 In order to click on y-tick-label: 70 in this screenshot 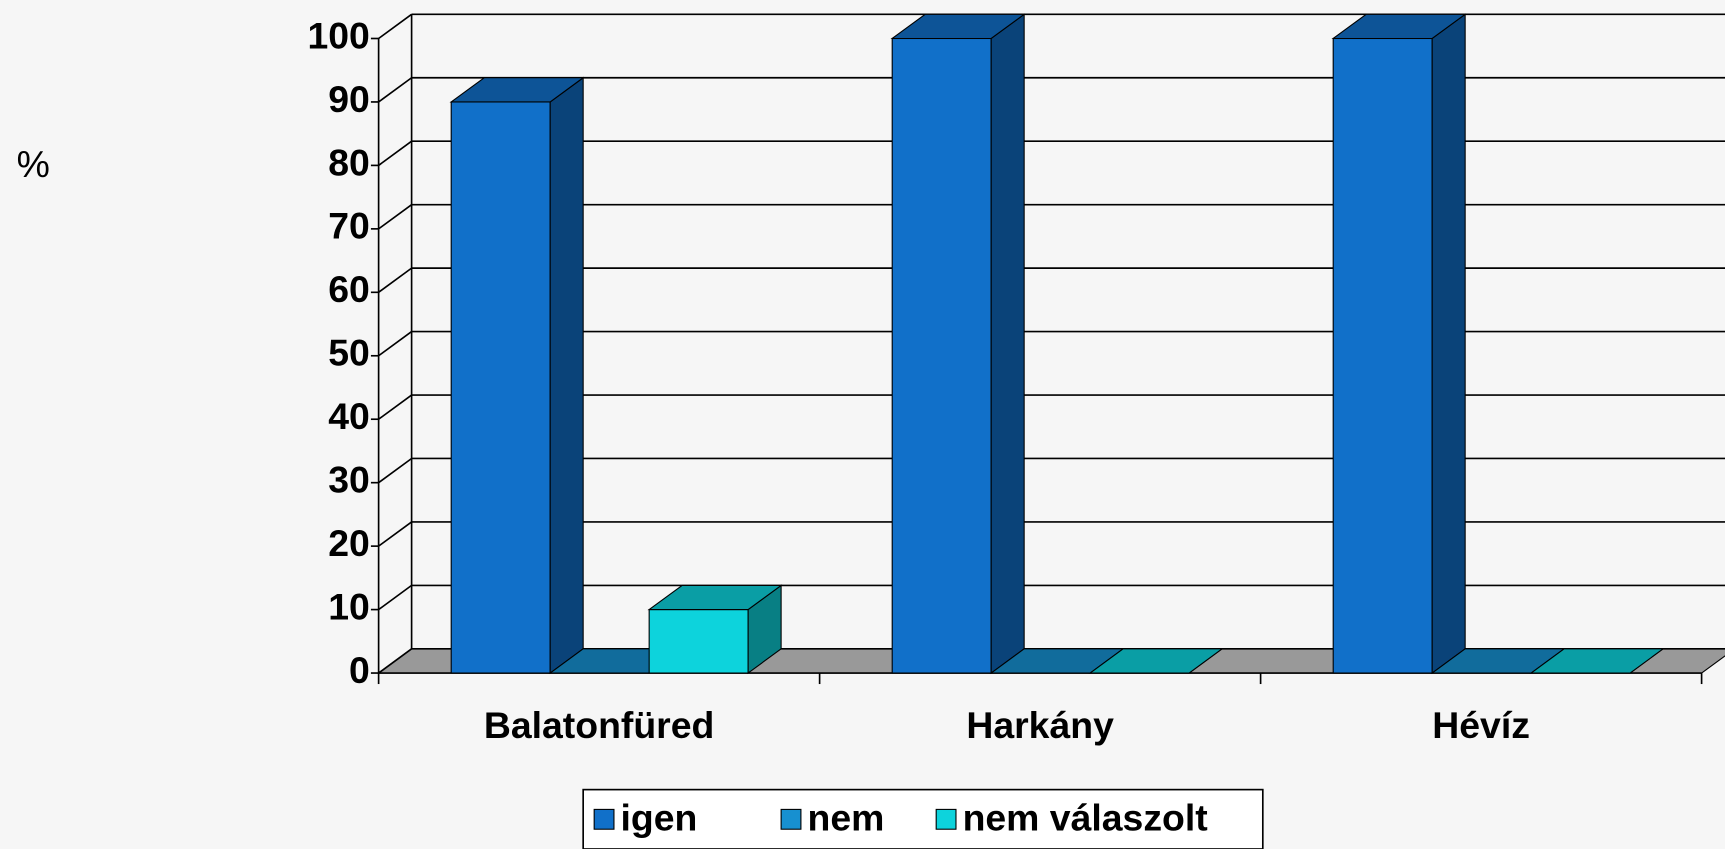, I will do `click(349, 226)`.